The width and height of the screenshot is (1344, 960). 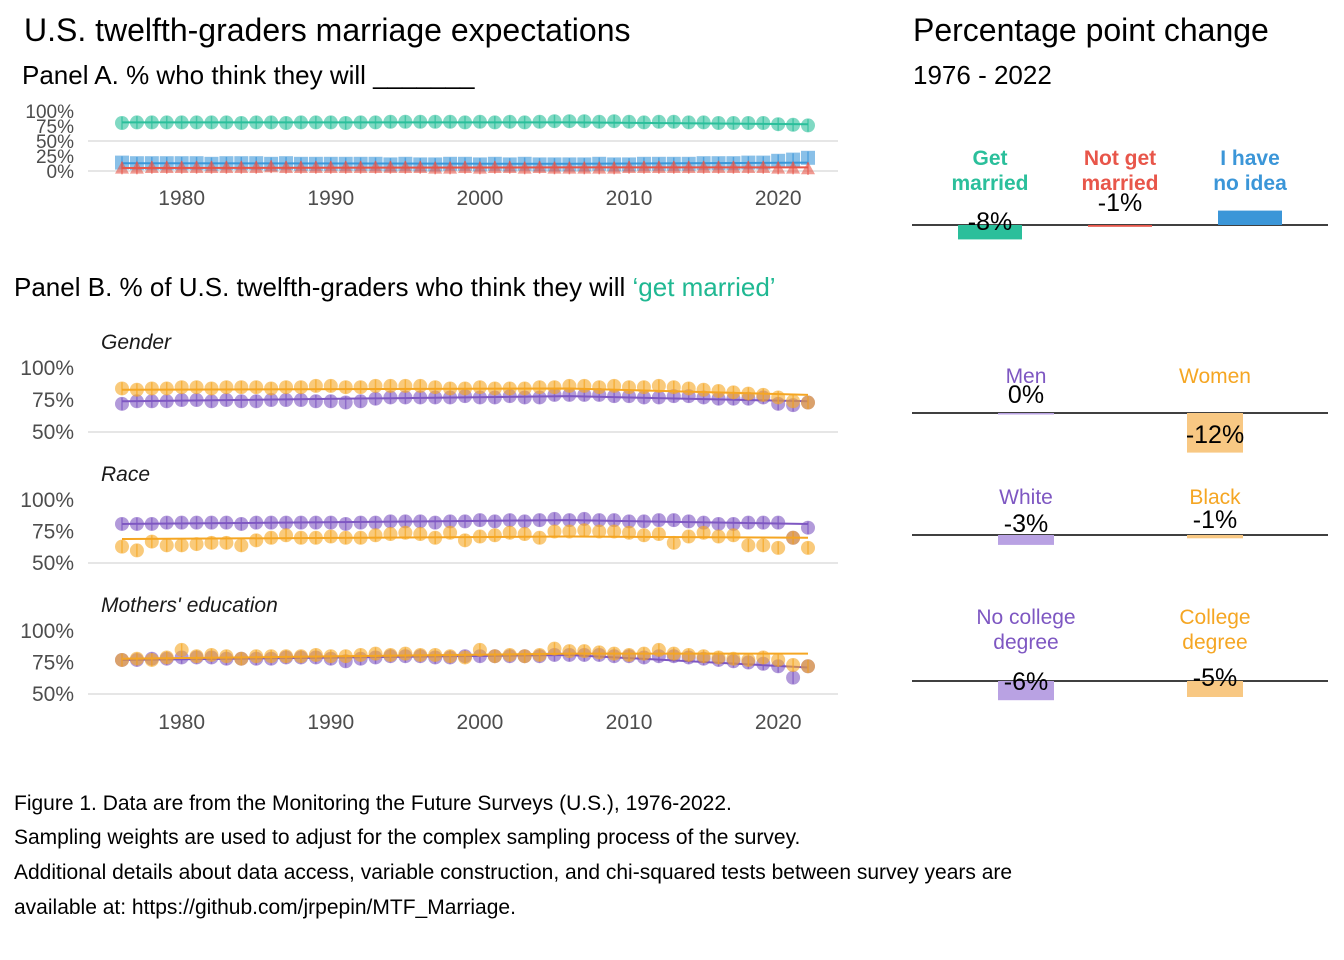 I want to click on race_change-panel: White-3% Black-1%, so click(x=1120, y=515).